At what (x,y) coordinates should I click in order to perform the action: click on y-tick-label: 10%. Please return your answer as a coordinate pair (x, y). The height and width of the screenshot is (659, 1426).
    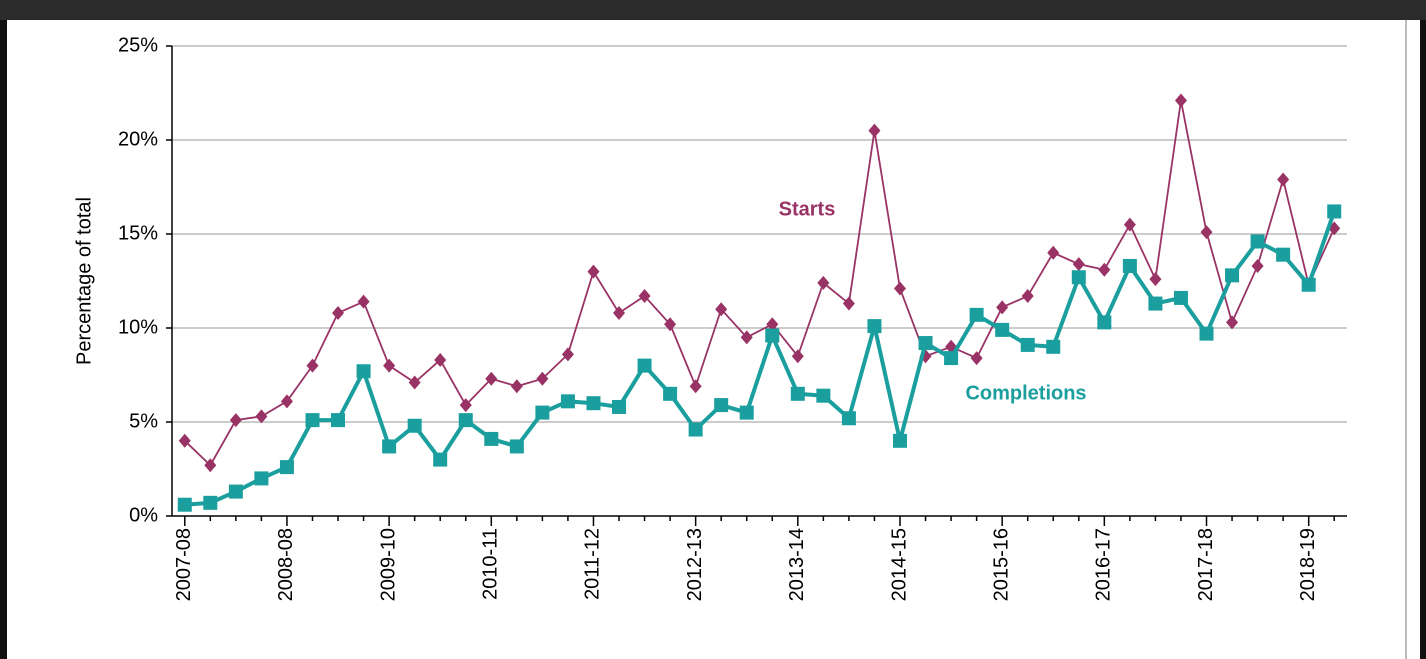
    Looking at the image, I should click on (138, 327).